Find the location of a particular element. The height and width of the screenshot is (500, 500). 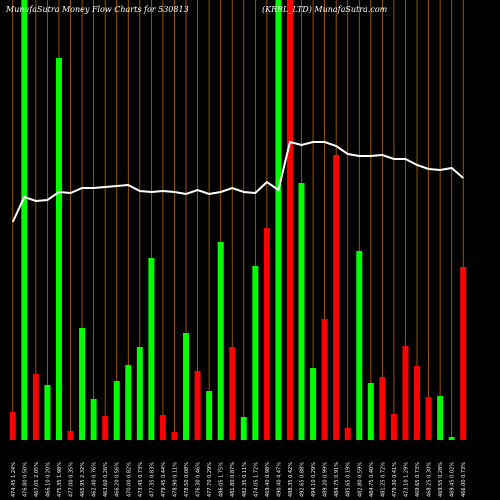

x-tick-label: 490.40 4.47% is located at coordinates (279, 479).